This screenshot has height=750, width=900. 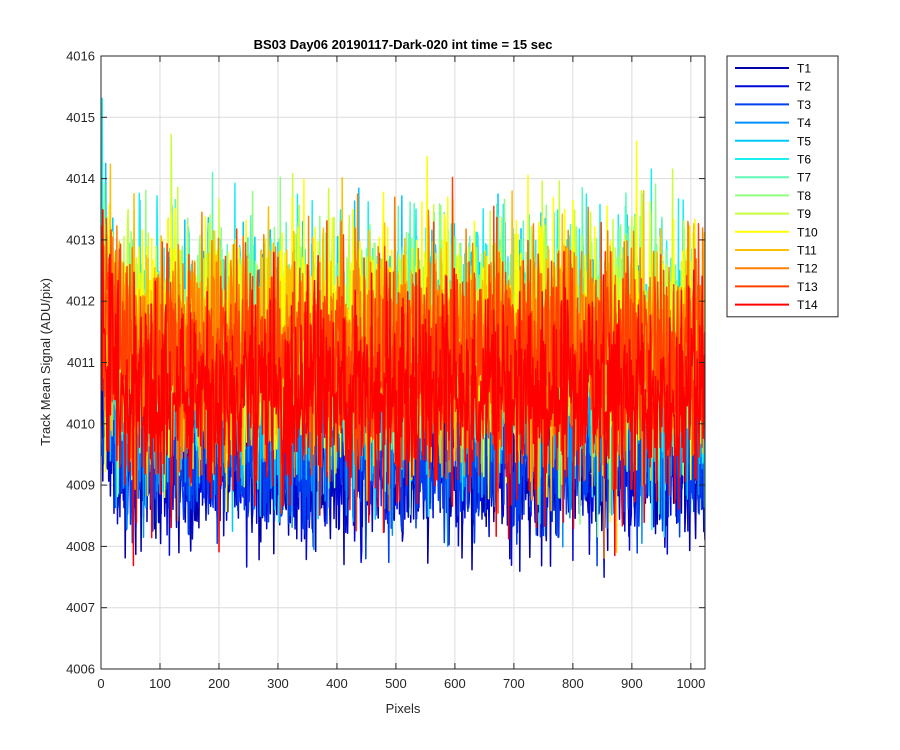 I want to click on x-tick-label: 800, so click(x=573, y=683).